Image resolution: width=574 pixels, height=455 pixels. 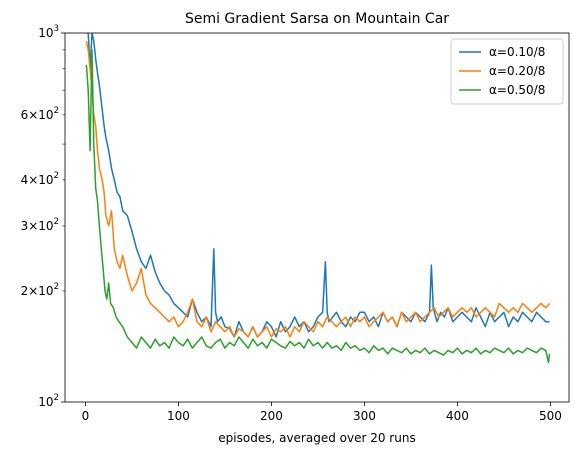 I want to click on x-tick-label: 500, so click(x=550, y=416).